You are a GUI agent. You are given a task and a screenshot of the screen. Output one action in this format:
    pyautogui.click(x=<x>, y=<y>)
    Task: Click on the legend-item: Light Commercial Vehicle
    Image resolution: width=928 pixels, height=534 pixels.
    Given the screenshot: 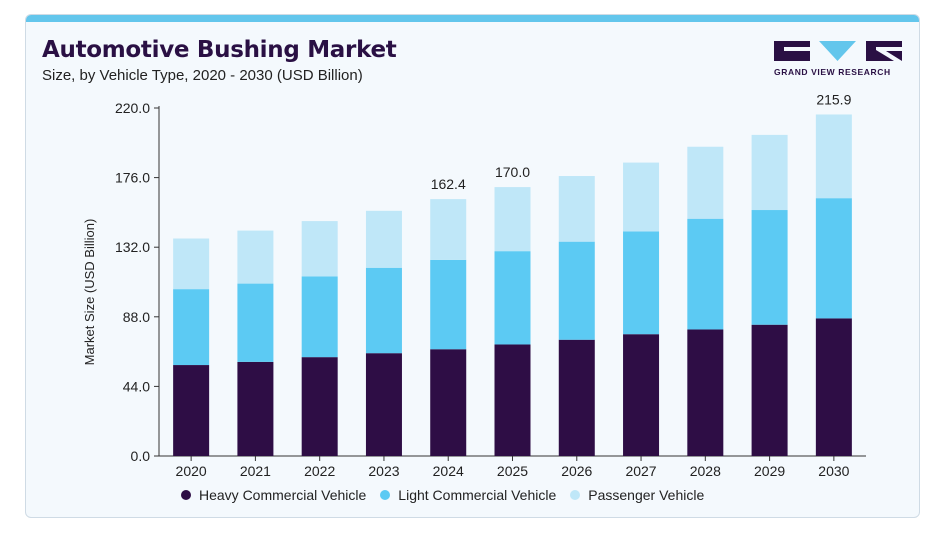 What is the action you would take?
    pyautogui.click(x=468, y=495)
    